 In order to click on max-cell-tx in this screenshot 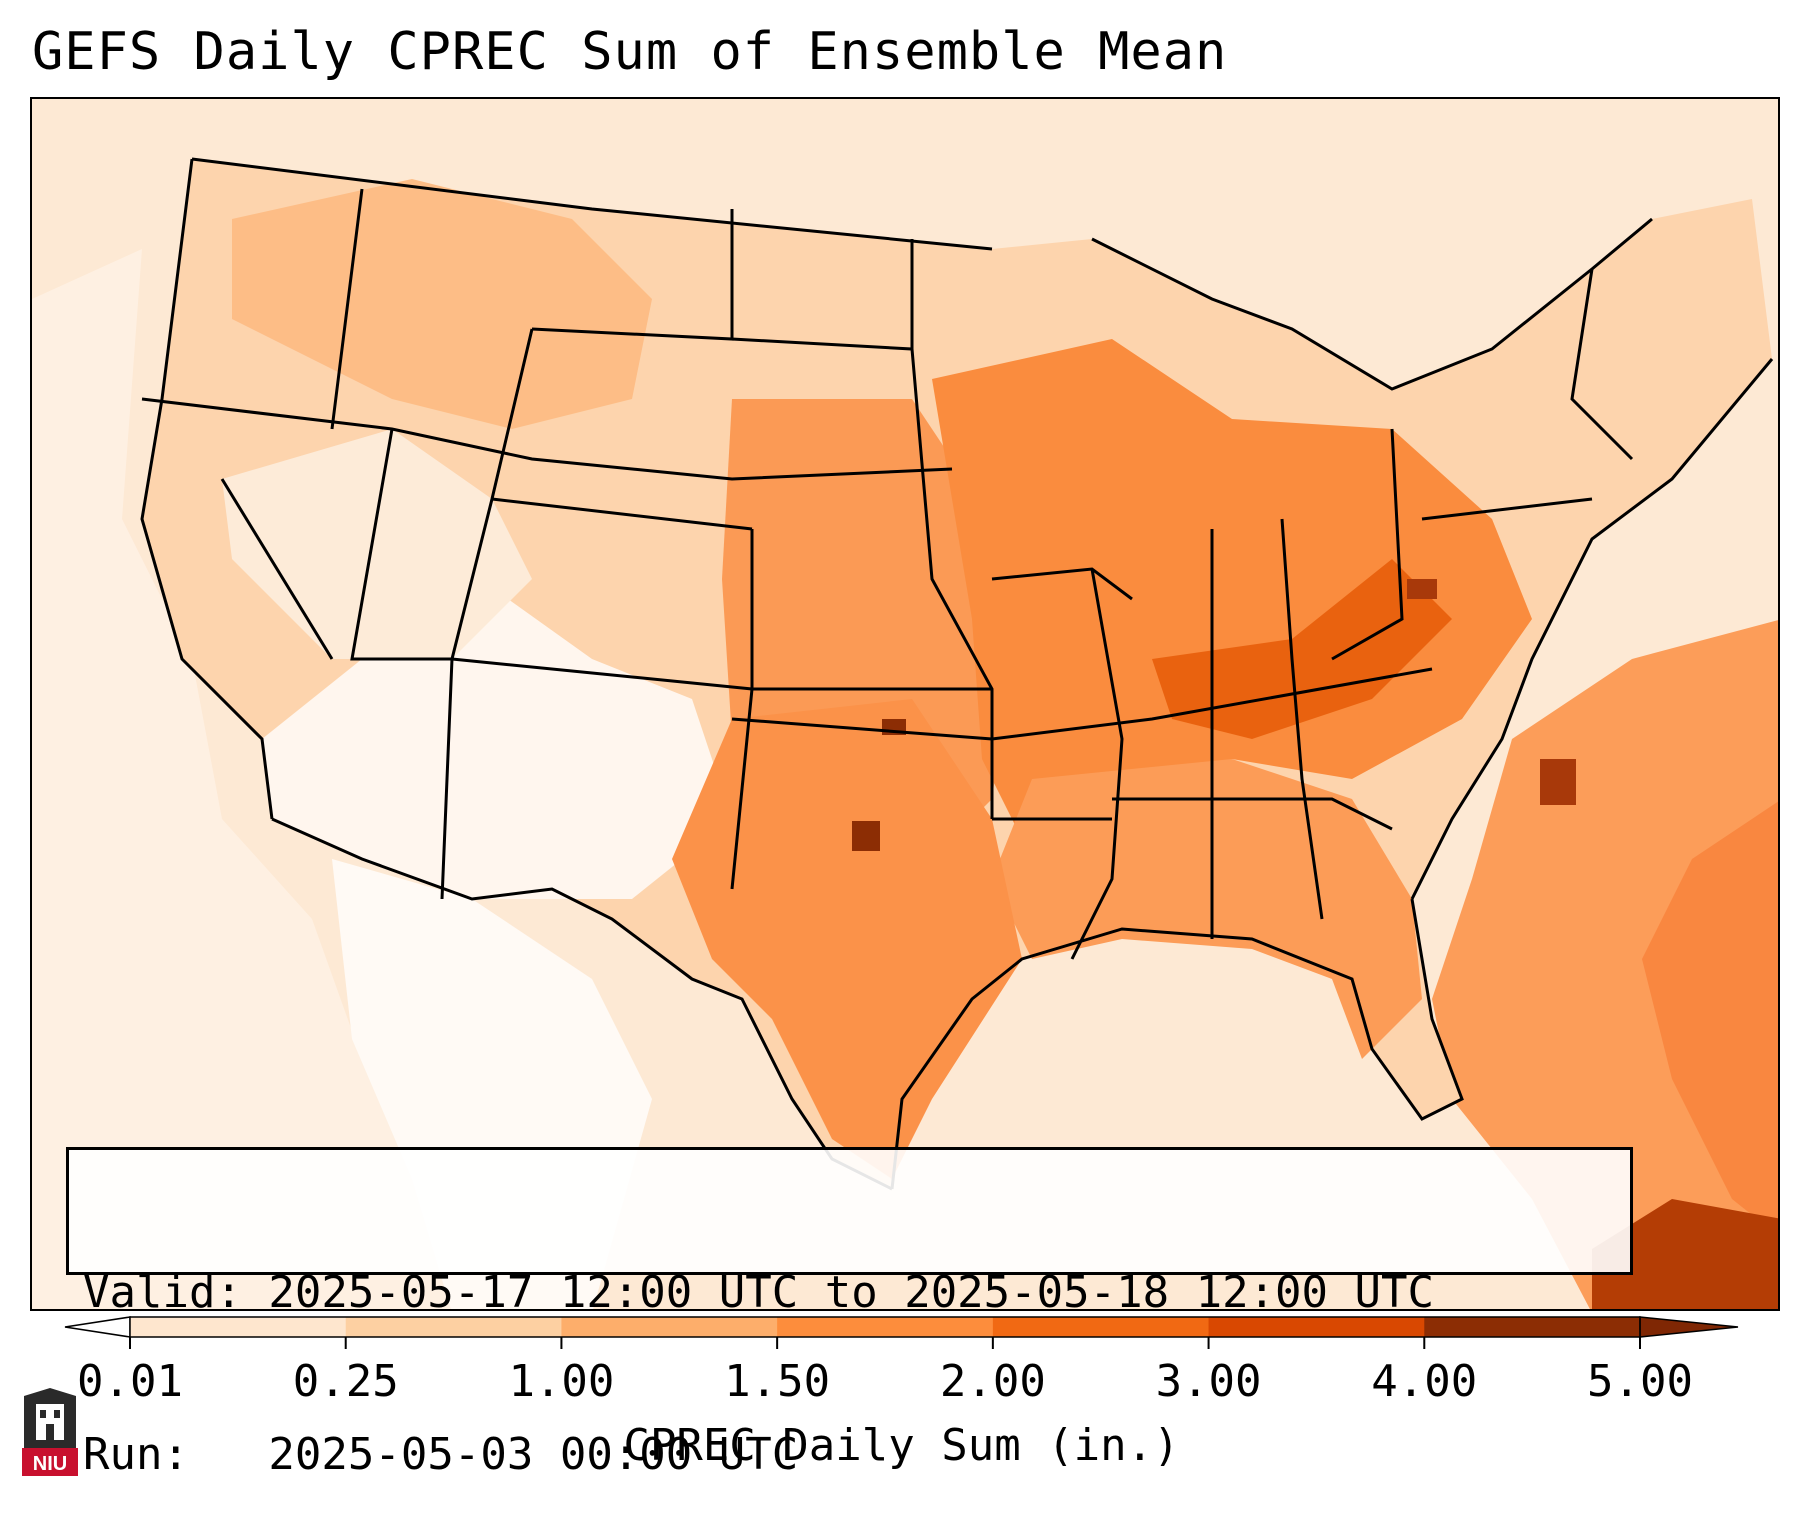, I will do `click(866, 836)`.